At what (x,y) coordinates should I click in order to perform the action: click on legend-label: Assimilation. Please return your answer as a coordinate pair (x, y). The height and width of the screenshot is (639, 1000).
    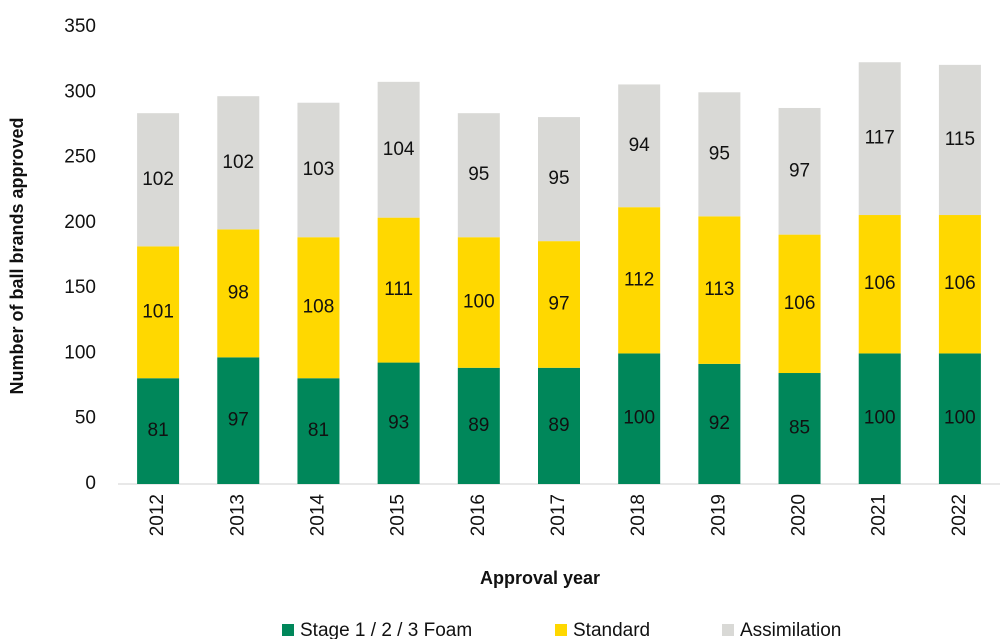
    Looking at the image, I should click on (790, 629).